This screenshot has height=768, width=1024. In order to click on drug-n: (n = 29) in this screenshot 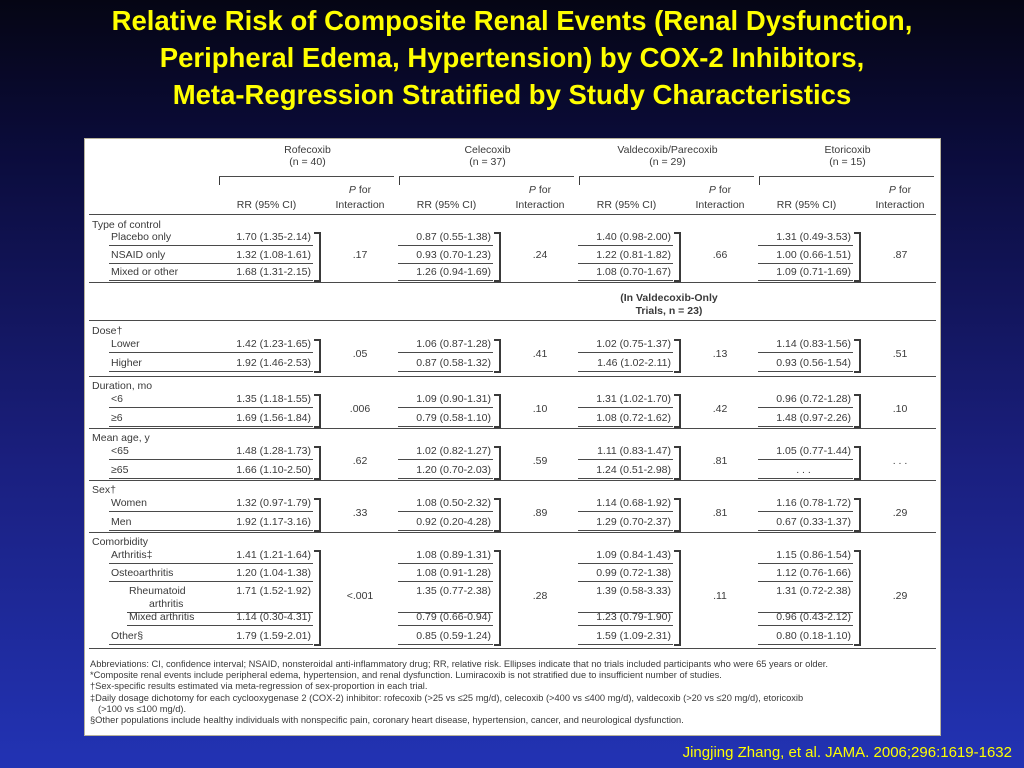, I will do `click(667, 162)`.